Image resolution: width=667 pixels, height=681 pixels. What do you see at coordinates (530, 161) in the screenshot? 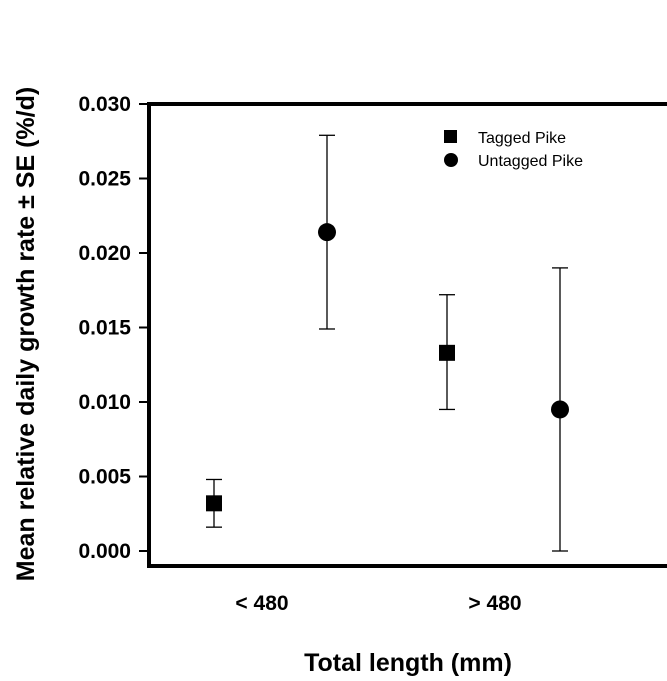
I see `legend-label-untagged: Untagged Pike` at bounding box center [530, 161].